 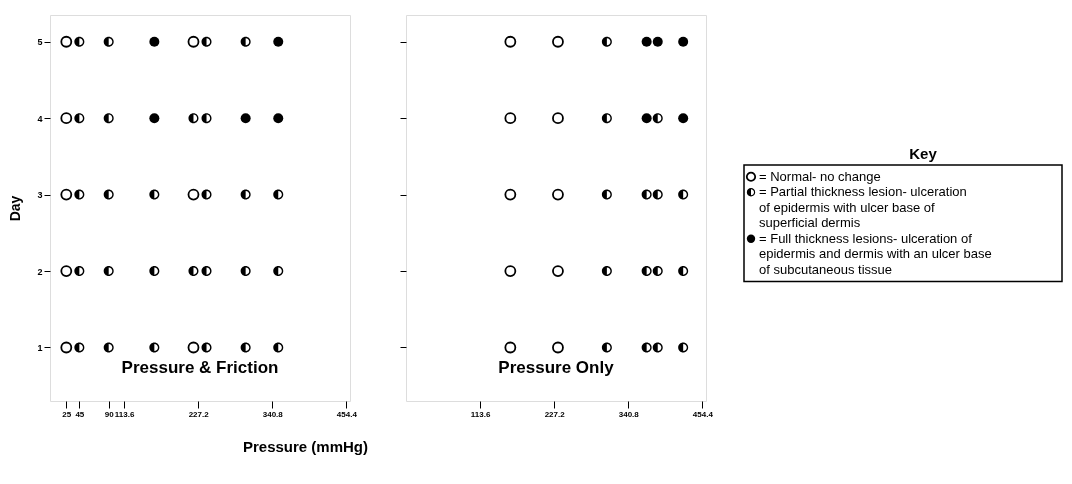 I want to click on legend-label: = Full thickness lesions- ulceration of epidermis and dermis with an ulcer base of subcutaneous tissue, so click(x=875, y=253).